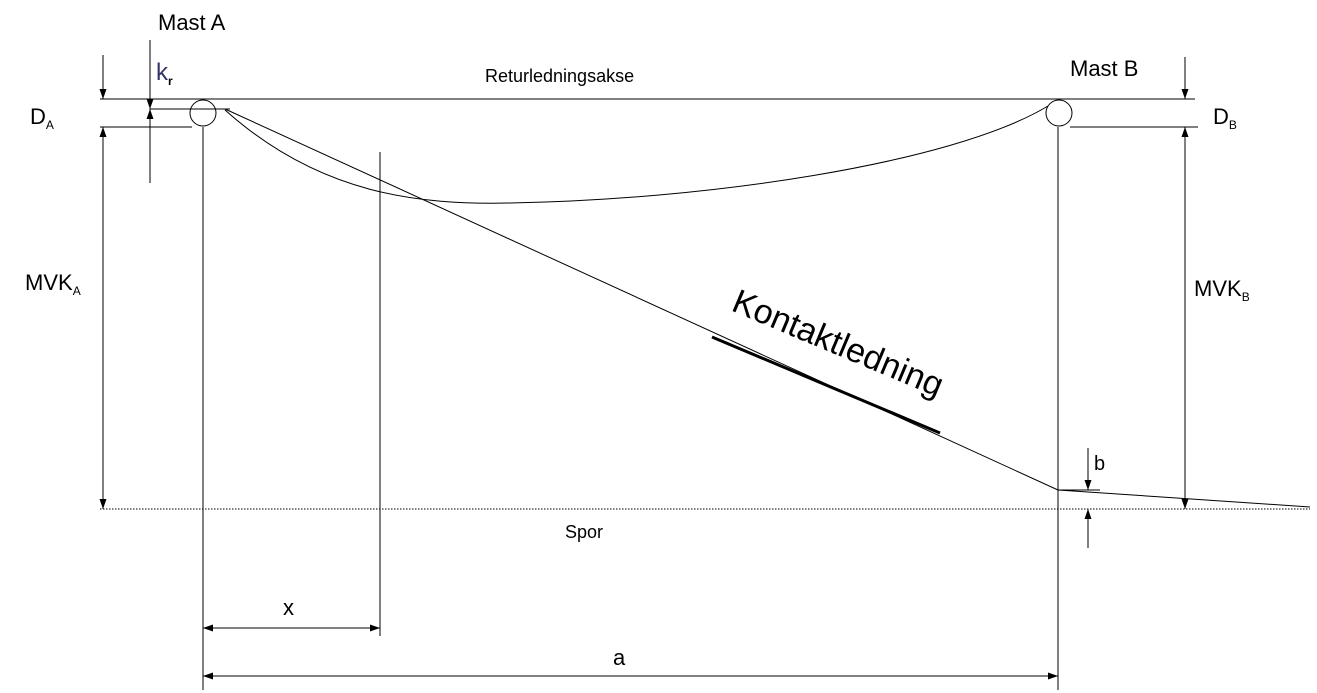 The width and height of the screenshot is (1317, 693). What do you see at coordinates (50, 125) in the screenshot?
I see `d-a-sub: A` at bounding box center [50, 125].